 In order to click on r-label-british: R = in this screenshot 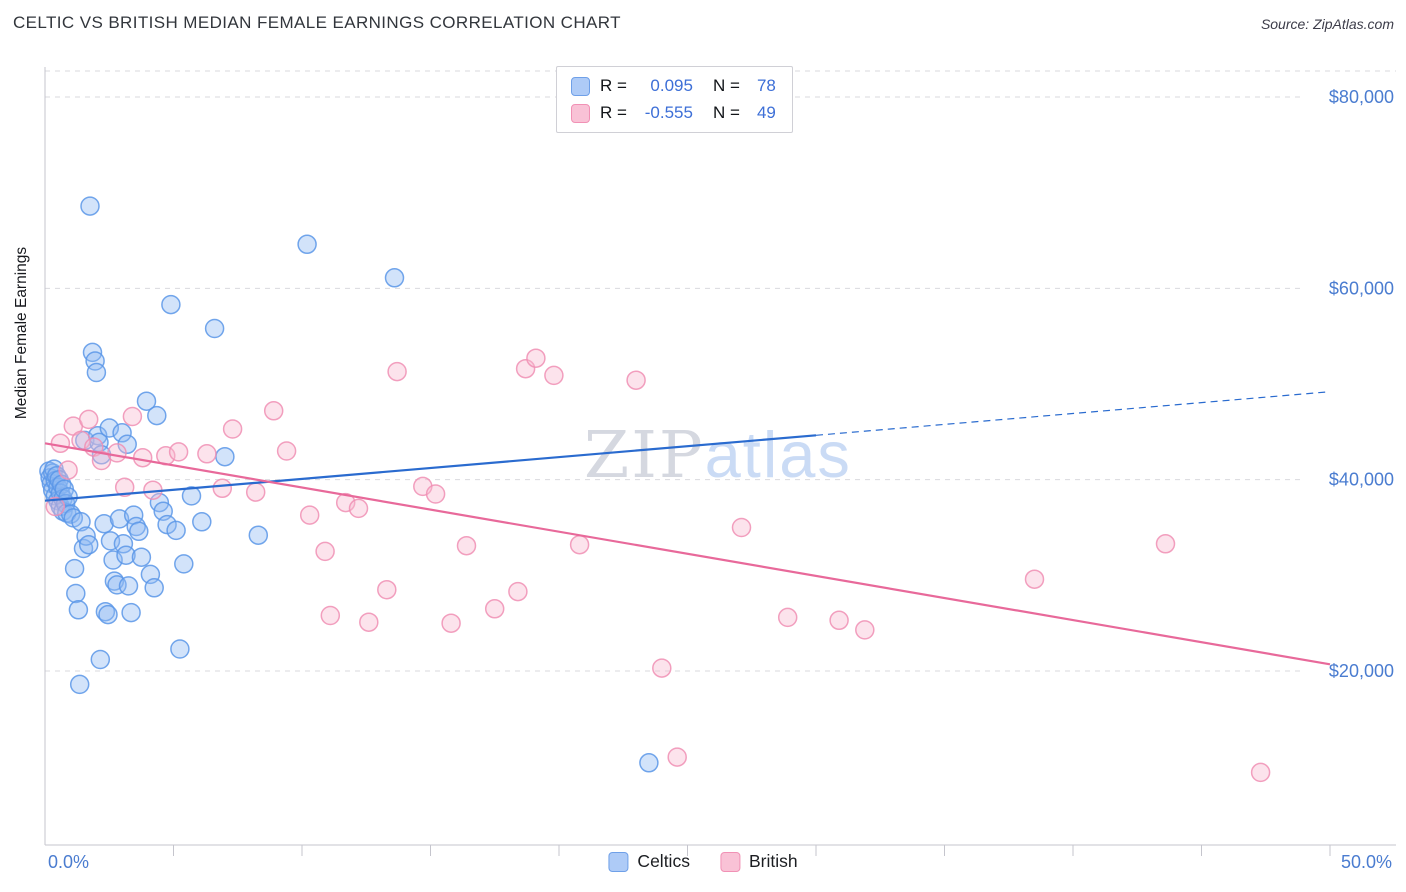, I will do `click(613, 112)`.